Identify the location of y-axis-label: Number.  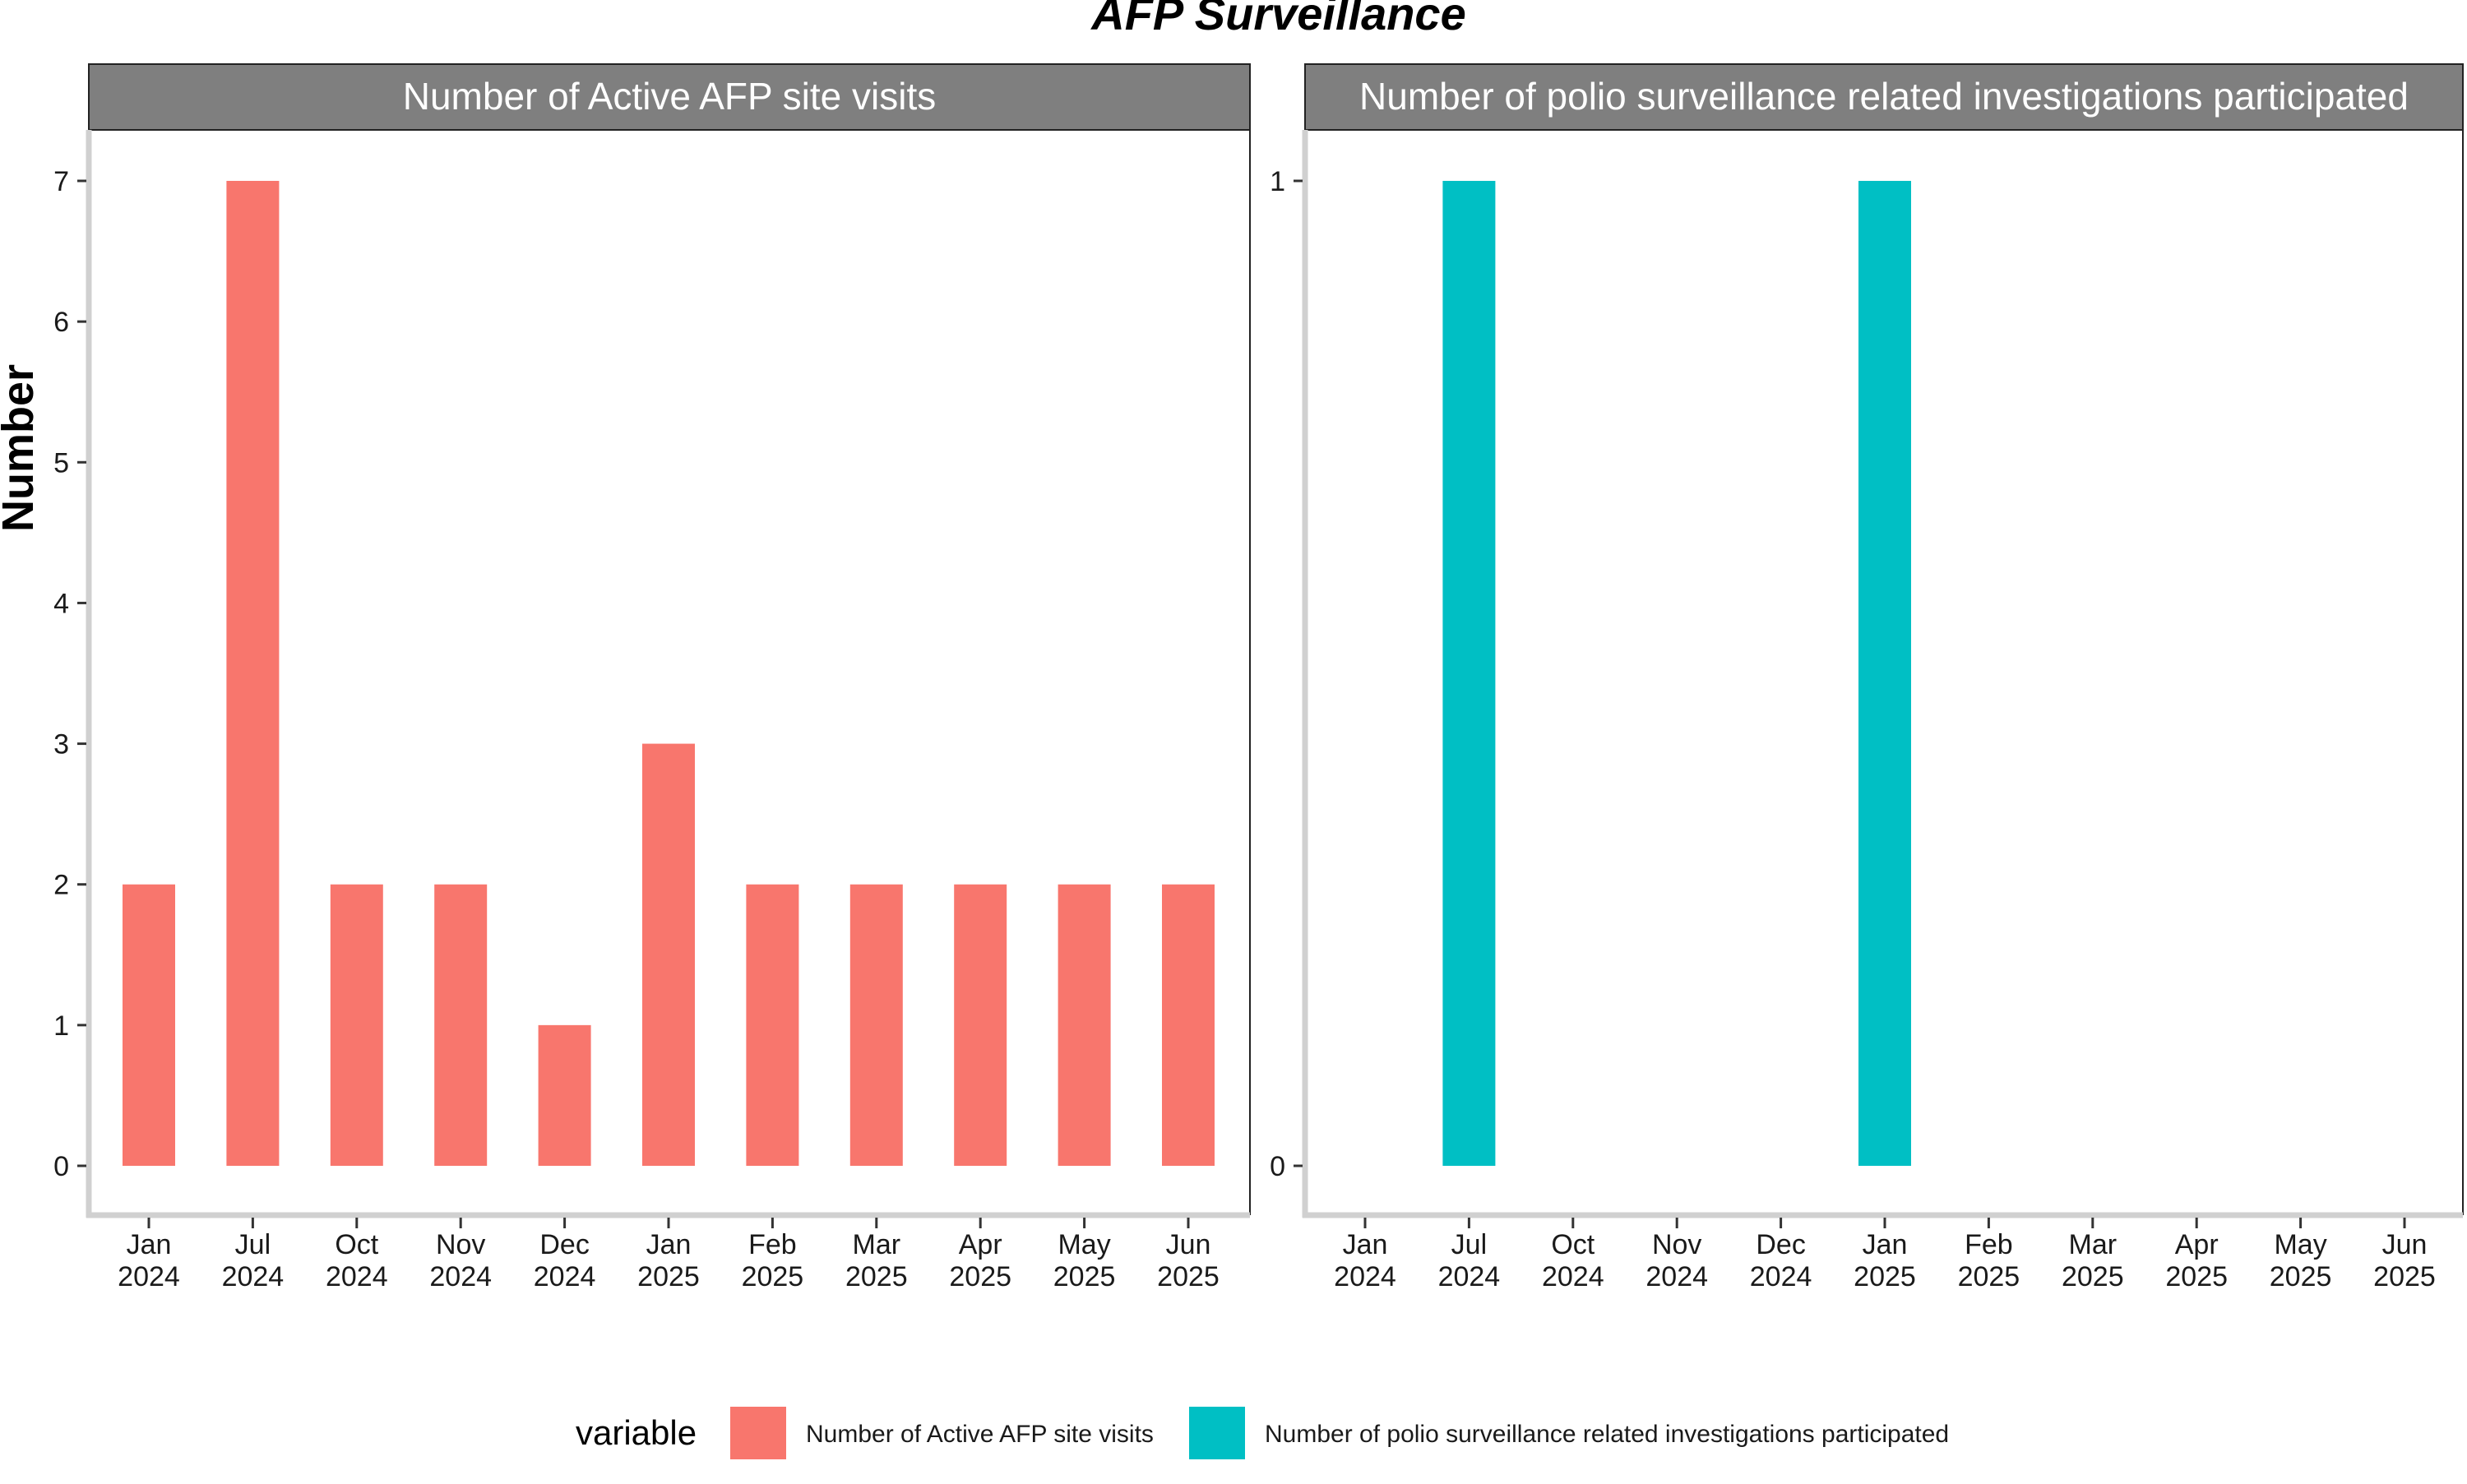
(21, 448).